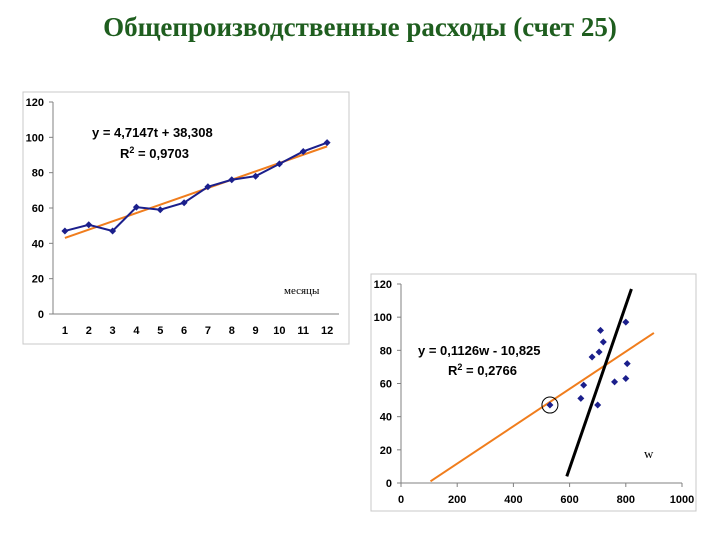 The image size is (720, 540). What do you see at coordinates (196, 187) in the screenshot?
I see `chart1-series-line` at bounding box center [196, 187].